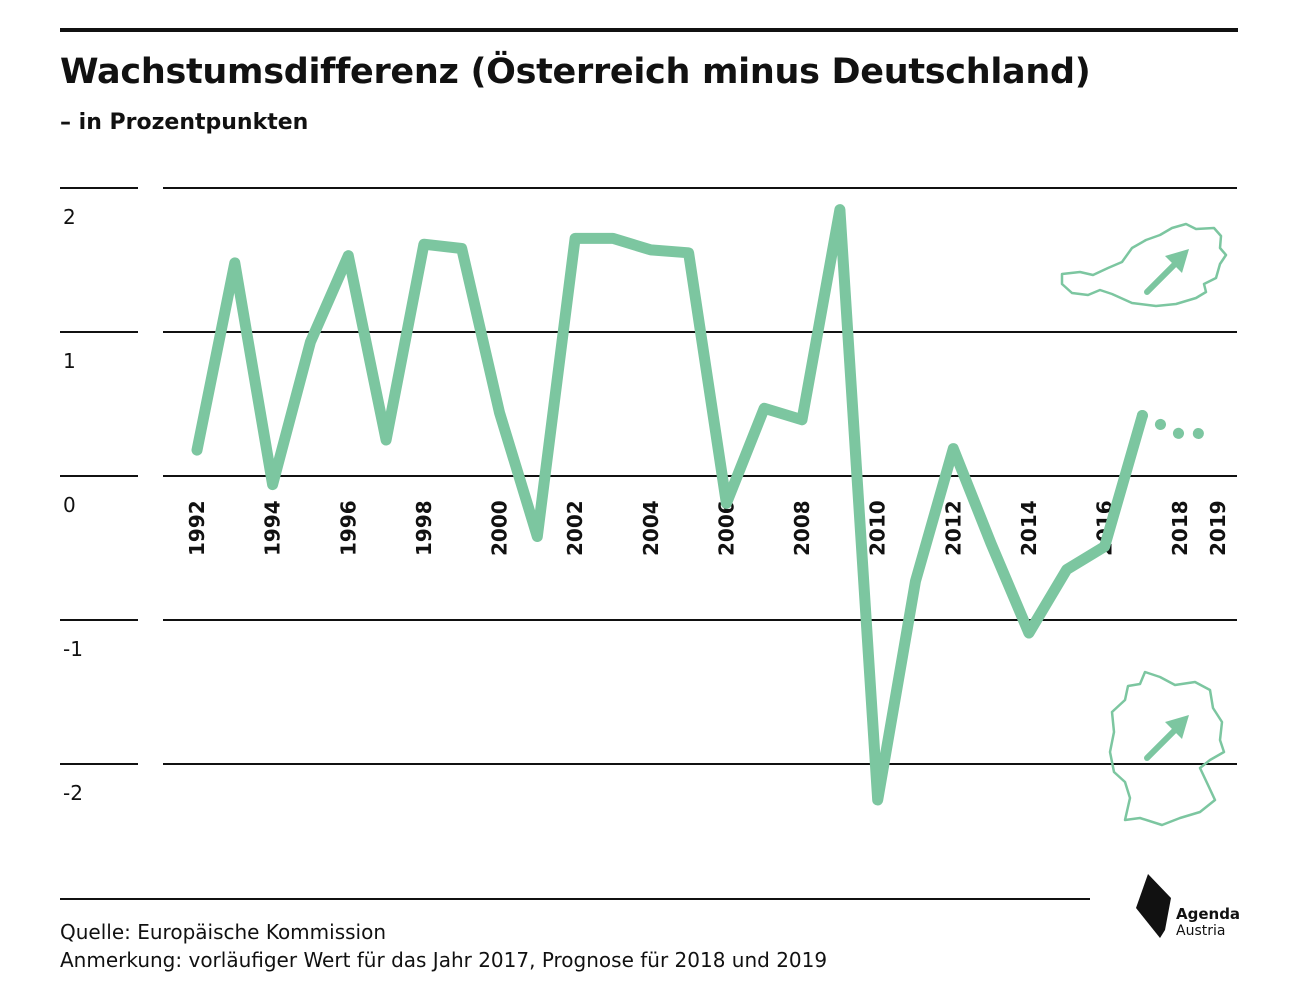 This screenshot has height=1003, width=1300. Describe the element at coordinates (649, 30) in the screenshot. I see `top-rule` at that location.